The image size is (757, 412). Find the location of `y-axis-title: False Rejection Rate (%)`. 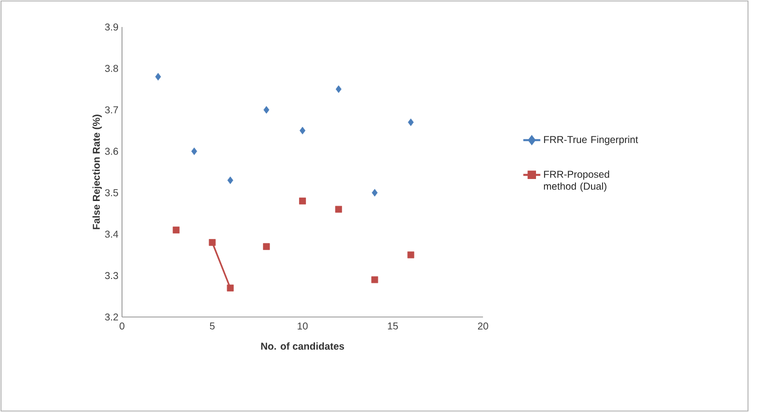

y-axis-title: False Rejection Rate (%) is located at coordinates (97, 172).